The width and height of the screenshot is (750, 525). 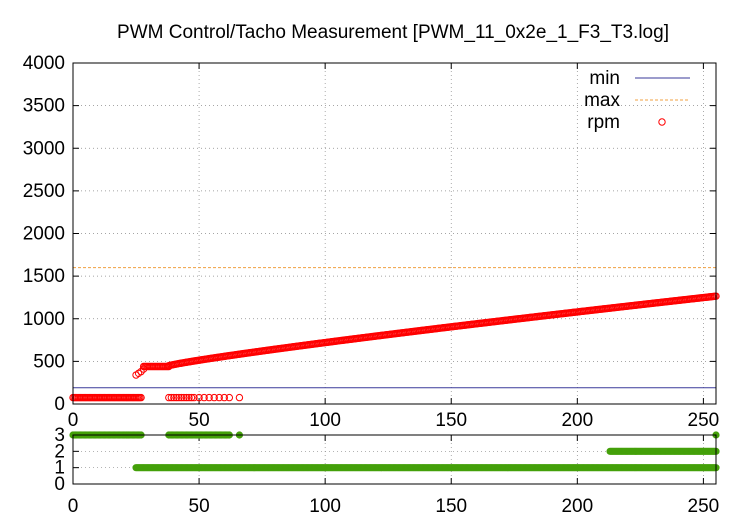 What do you see at coordinates (49, 361) in the screenshot?
I see `main-y-tick-label: 500` at bounding box center [49, 361].